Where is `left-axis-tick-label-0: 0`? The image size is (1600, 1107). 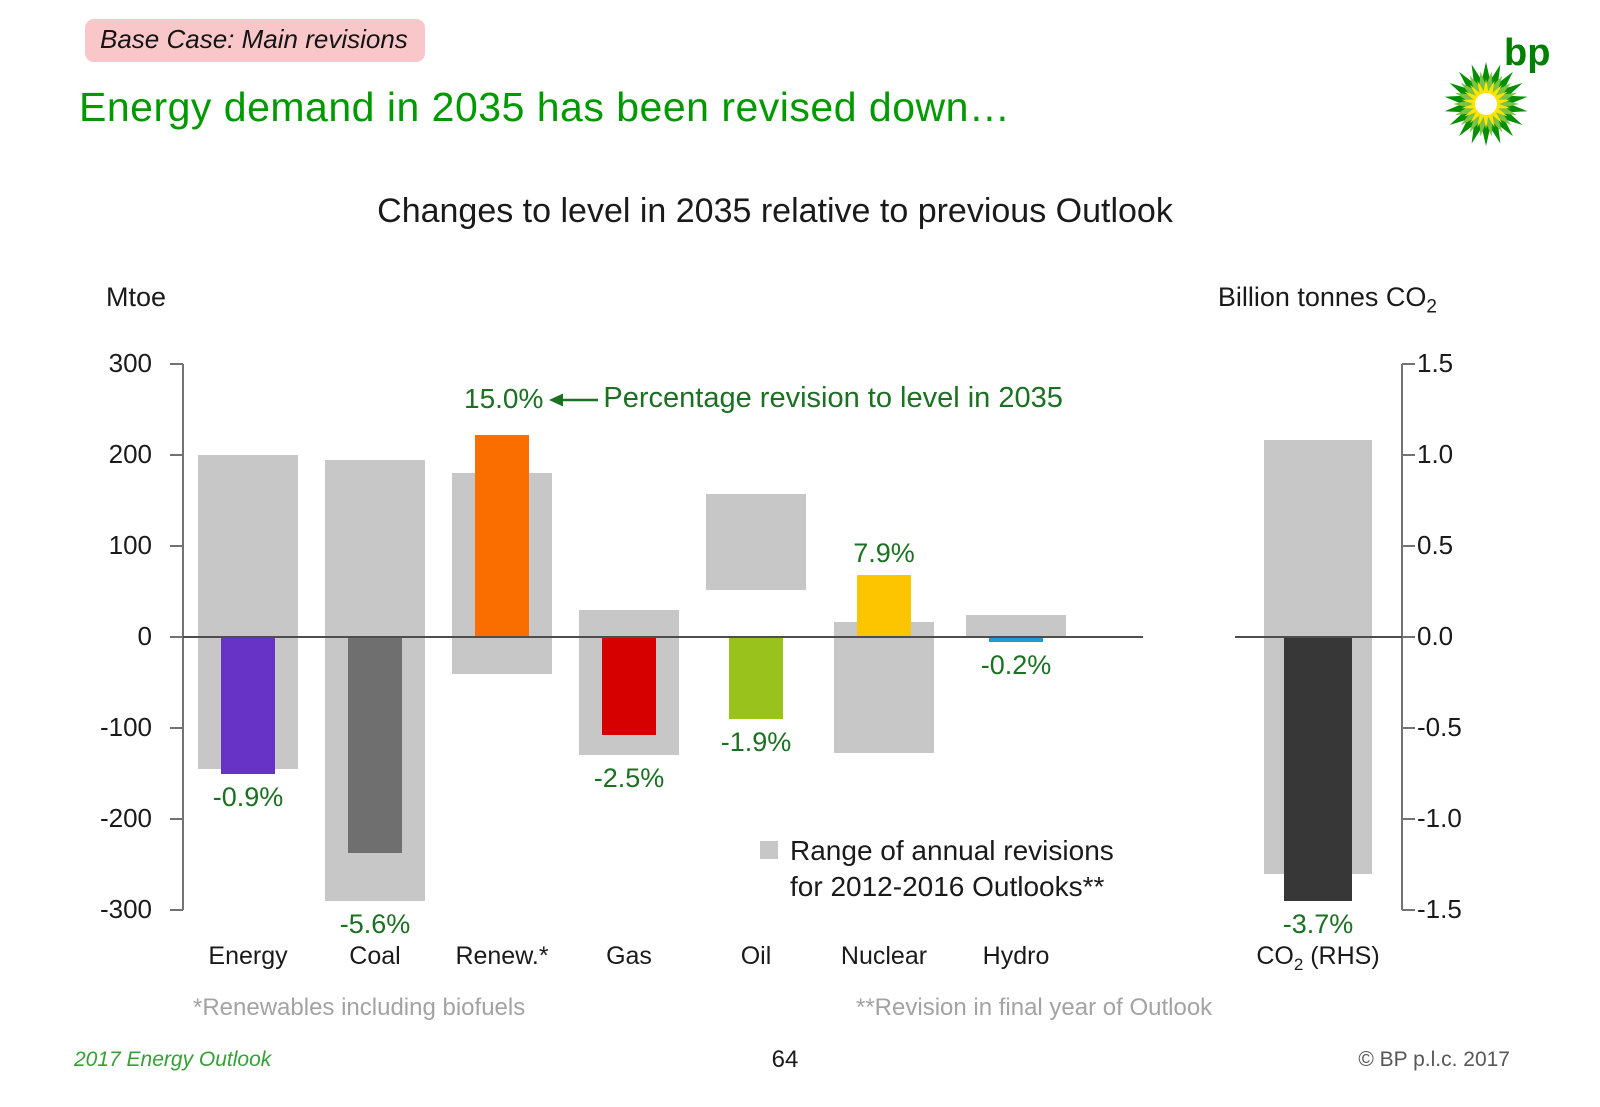 left-axis-tick-label-0: 0 is located at coordinates (144, 636).